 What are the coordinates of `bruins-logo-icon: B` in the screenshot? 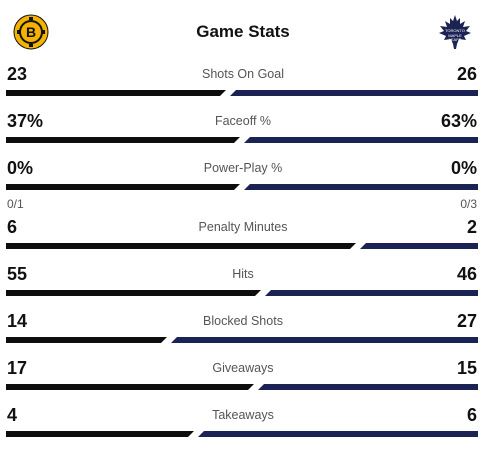 It's located at (31, 32).